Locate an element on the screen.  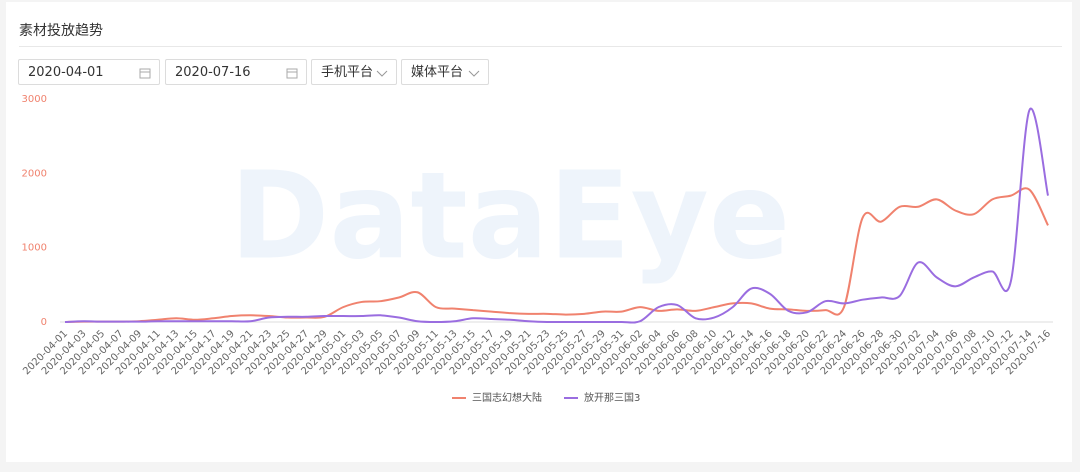
y-tick-label: 3000 is located at coordinates (34, 99).